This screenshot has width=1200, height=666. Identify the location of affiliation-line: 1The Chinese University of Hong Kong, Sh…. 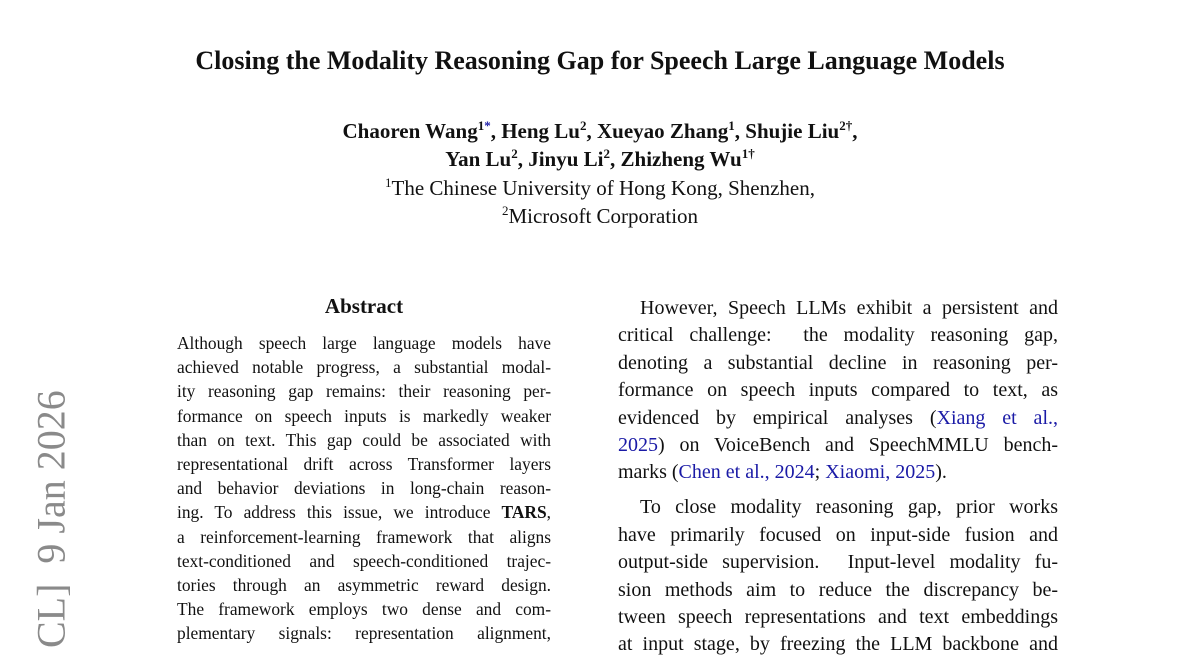
(600, 188).